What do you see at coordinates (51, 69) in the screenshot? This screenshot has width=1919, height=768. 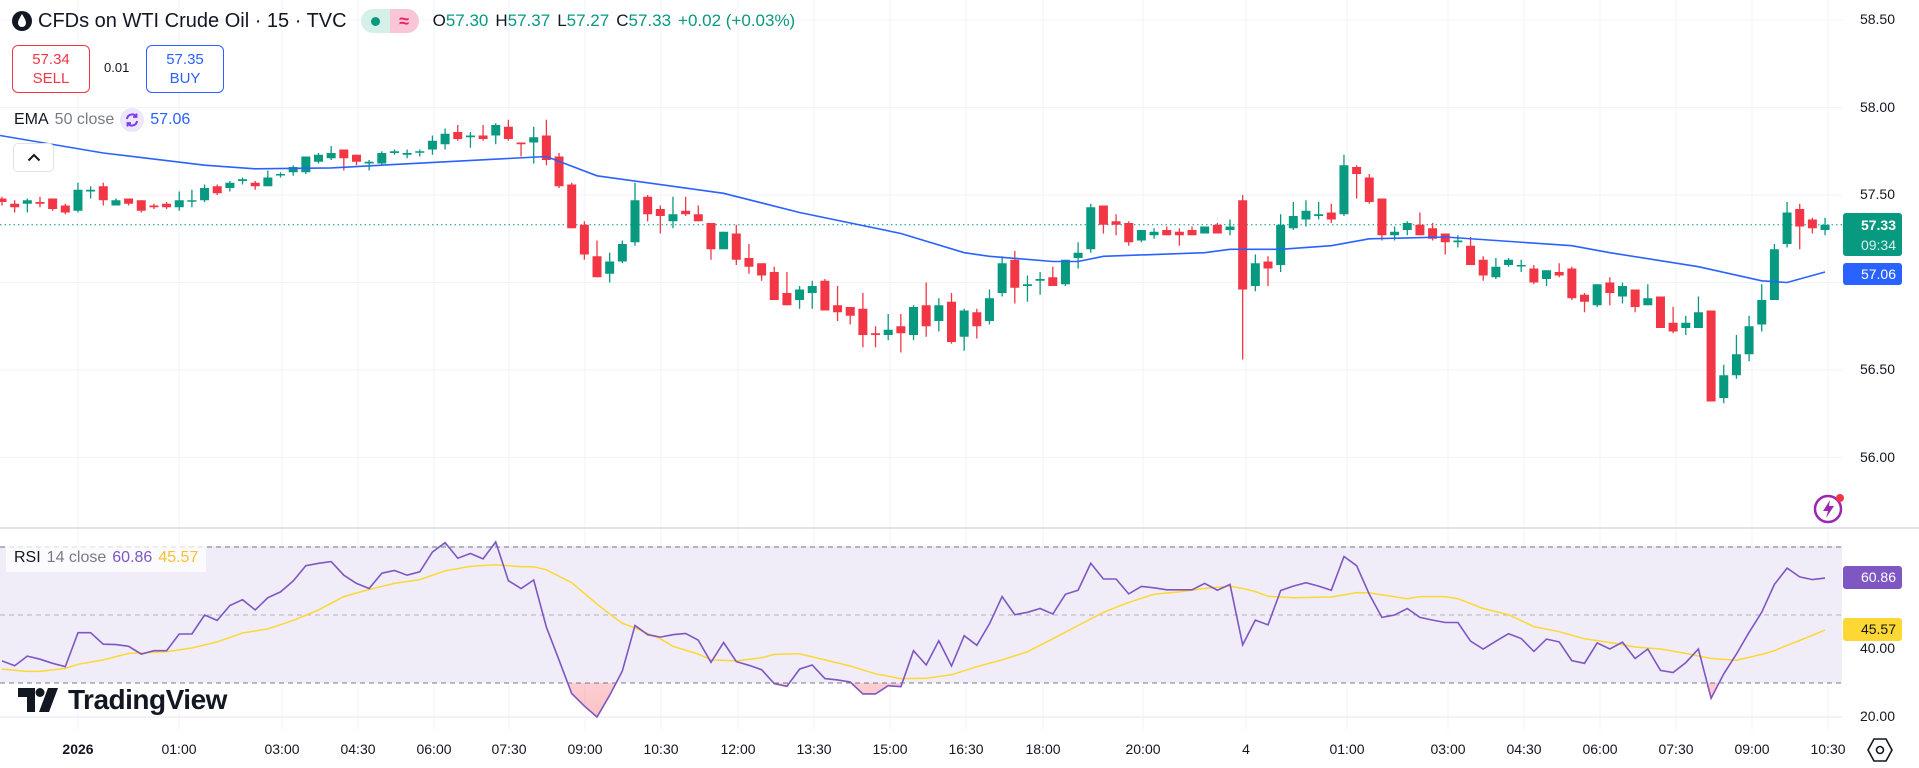 I see `sell-button: 57.34 SELL` at bounding box center [51, 69].